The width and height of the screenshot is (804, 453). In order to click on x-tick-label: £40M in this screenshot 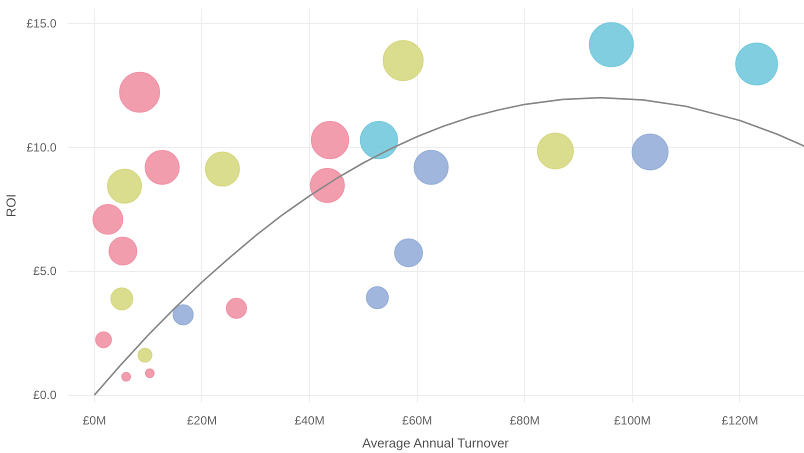, I will do `click(309, 421)`.